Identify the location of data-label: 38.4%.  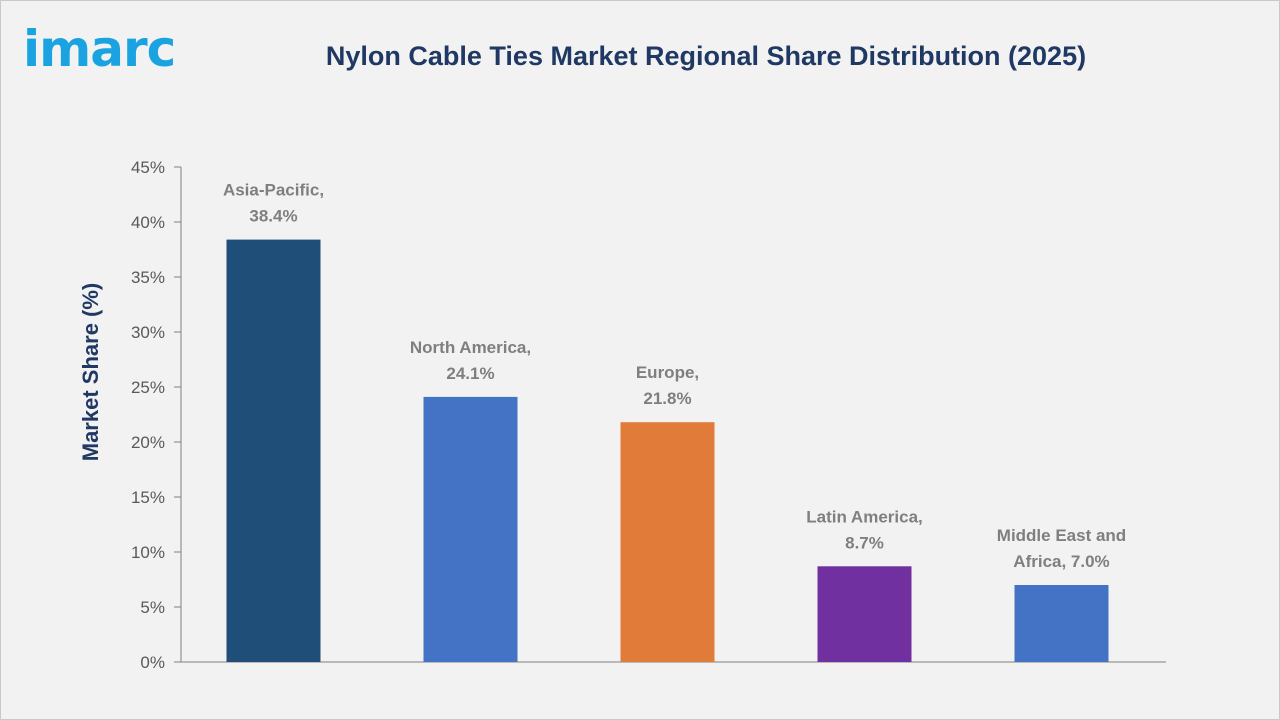
(273, 216).